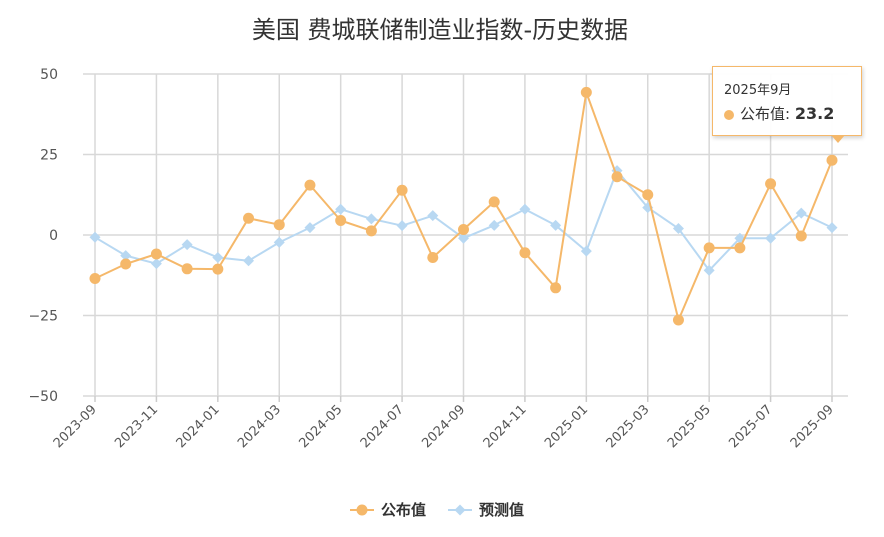  Describe the element at coordinates (437, 510) in the screenshot. I see `legend: 公布值 预测值` at that location.